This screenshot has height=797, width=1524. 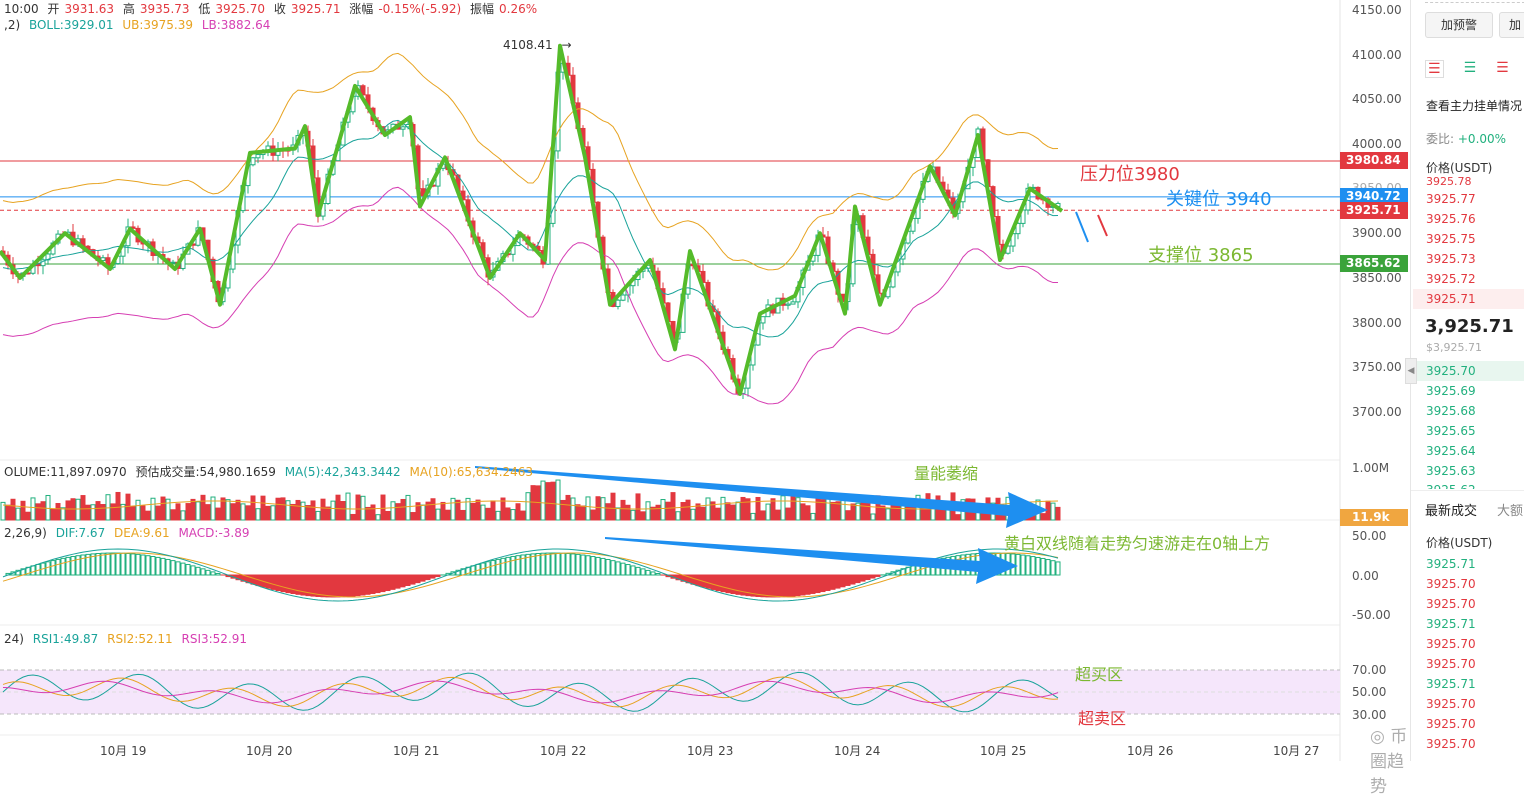 I want to click on add-alert-button: 加预警, so click(x=1459, y=25).